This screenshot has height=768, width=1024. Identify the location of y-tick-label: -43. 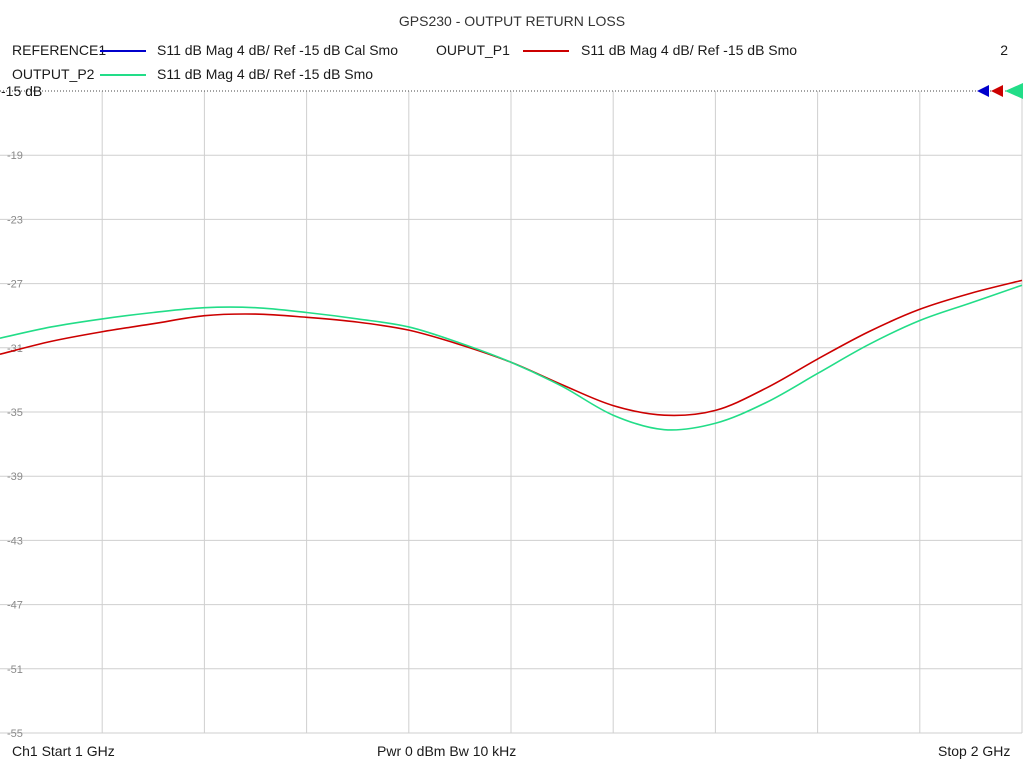
(15, 541).